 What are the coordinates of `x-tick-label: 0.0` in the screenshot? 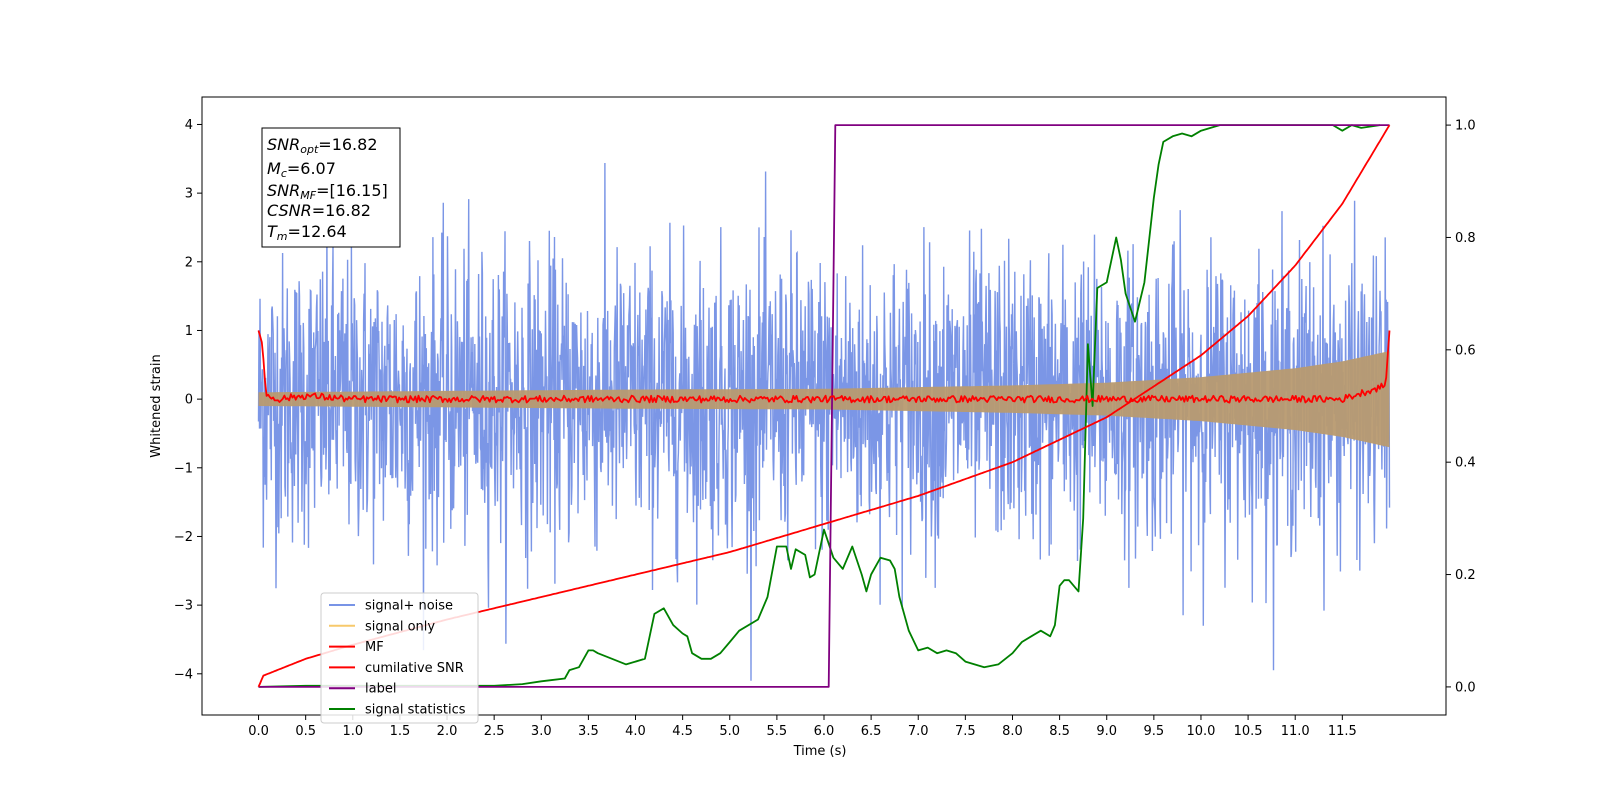 It's located at (258, 731).